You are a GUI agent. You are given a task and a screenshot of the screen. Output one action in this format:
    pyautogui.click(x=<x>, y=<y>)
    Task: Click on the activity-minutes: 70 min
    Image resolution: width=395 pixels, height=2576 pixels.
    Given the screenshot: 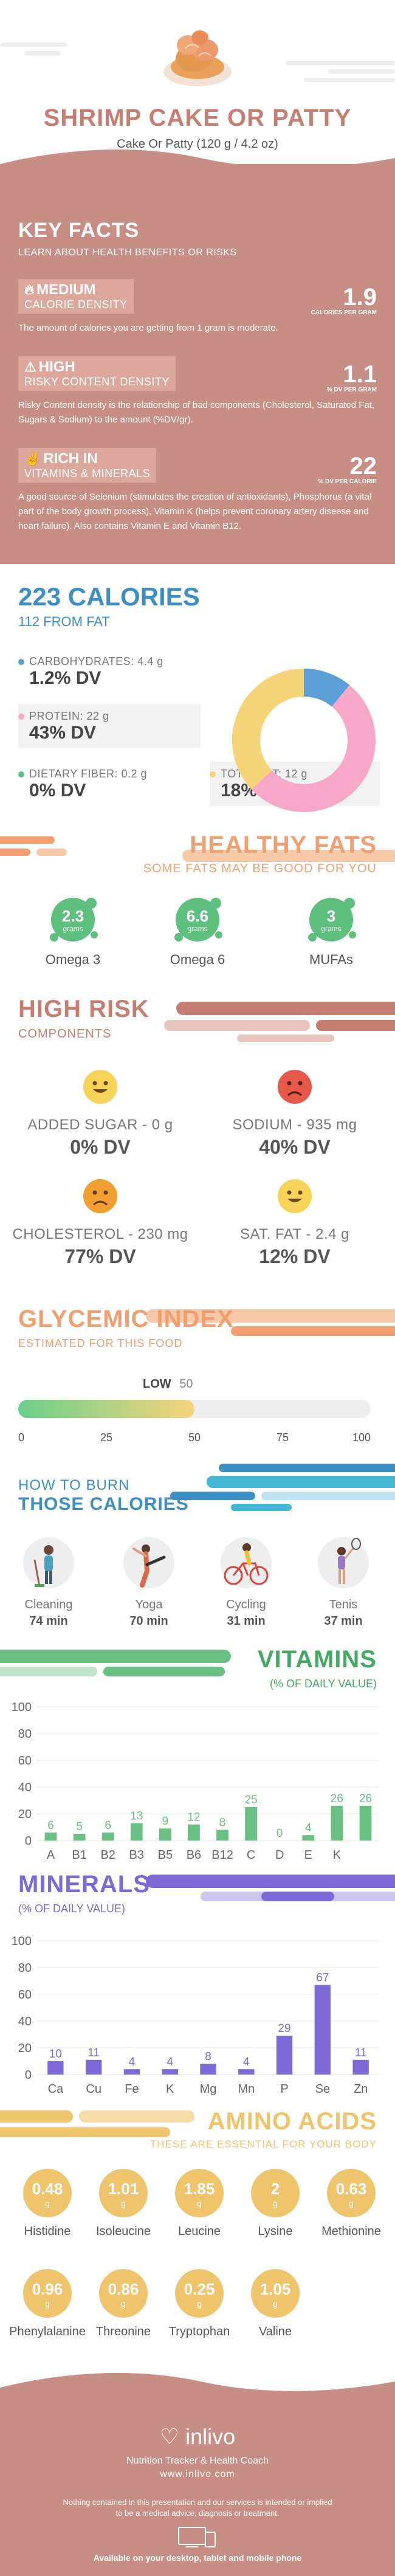 What is the action you would take?
    pyautogui.click(x=148, y=1621)
    